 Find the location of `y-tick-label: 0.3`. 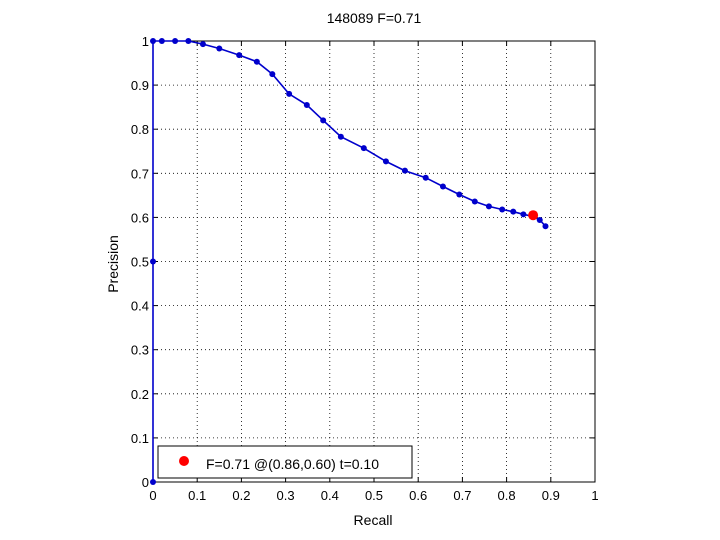

y-tick-label: 0.3 is located at coordinates (140, 350).